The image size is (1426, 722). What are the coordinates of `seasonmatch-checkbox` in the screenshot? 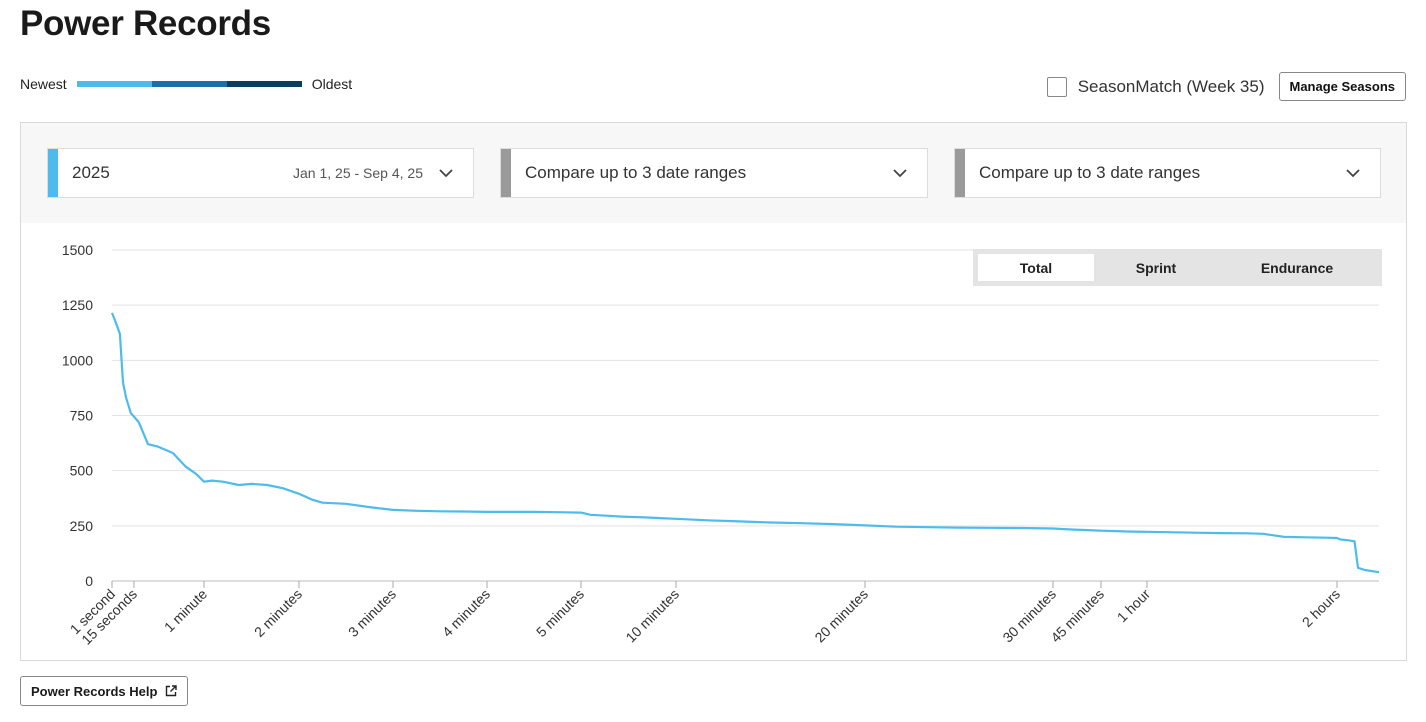 It's located at (1056, 86).